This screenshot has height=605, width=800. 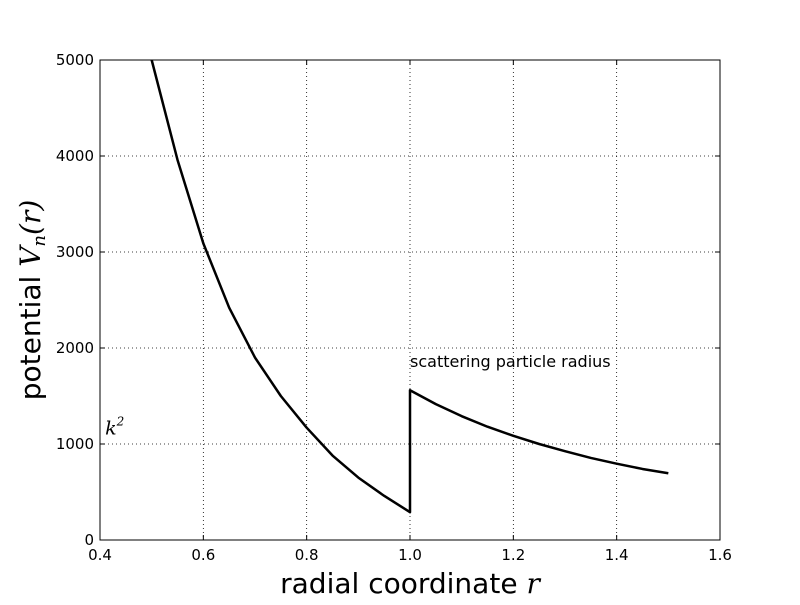 I want to click on y-axis-label: potential Vn(r), so click(x=32, y=300).